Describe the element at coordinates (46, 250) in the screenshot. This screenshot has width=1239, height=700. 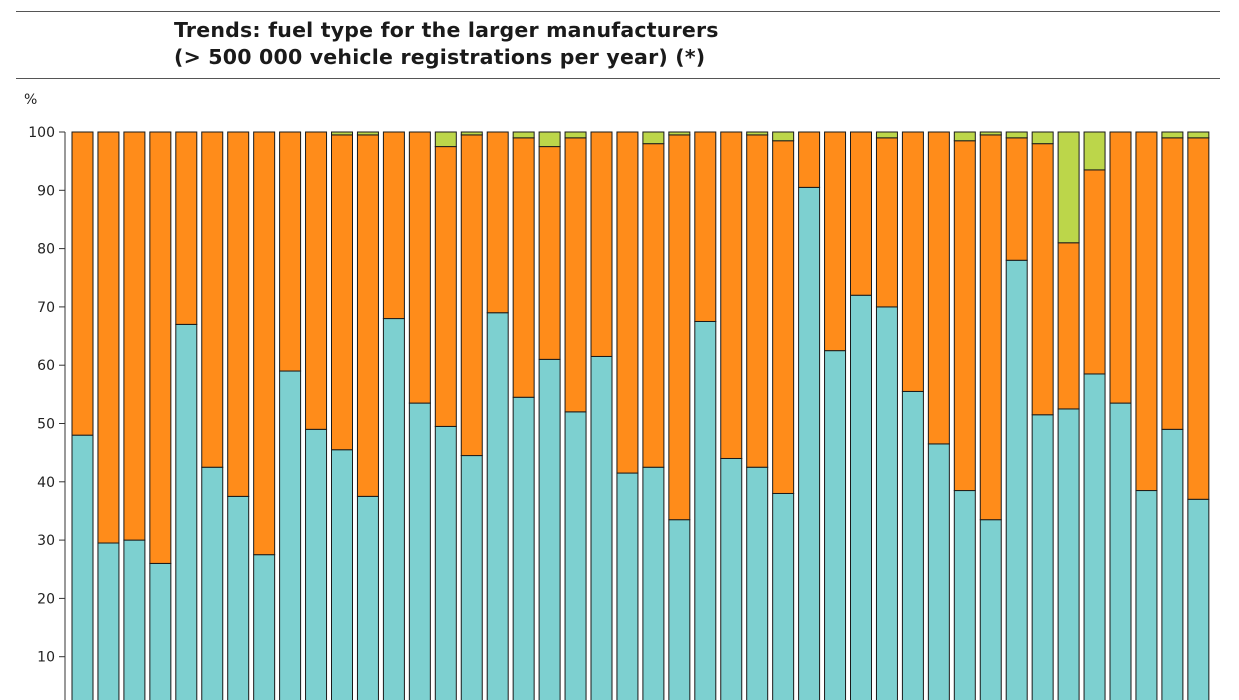
I see `y-tick-label-80: 80` at that location.